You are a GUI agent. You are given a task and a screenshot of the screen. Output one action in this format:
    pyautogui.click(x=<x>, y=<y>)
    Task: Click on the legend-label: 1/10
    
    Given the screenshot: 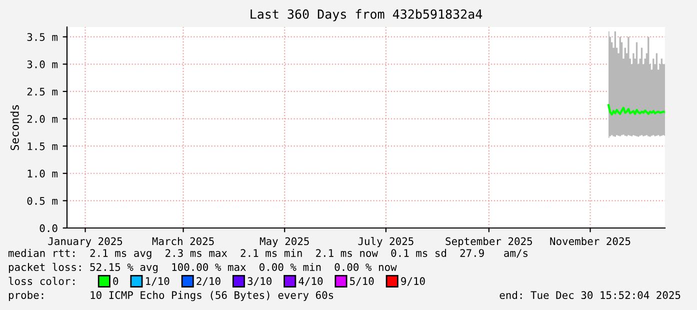 What is the action you would take?
    pyautogui.click(x=158, y=281)
    